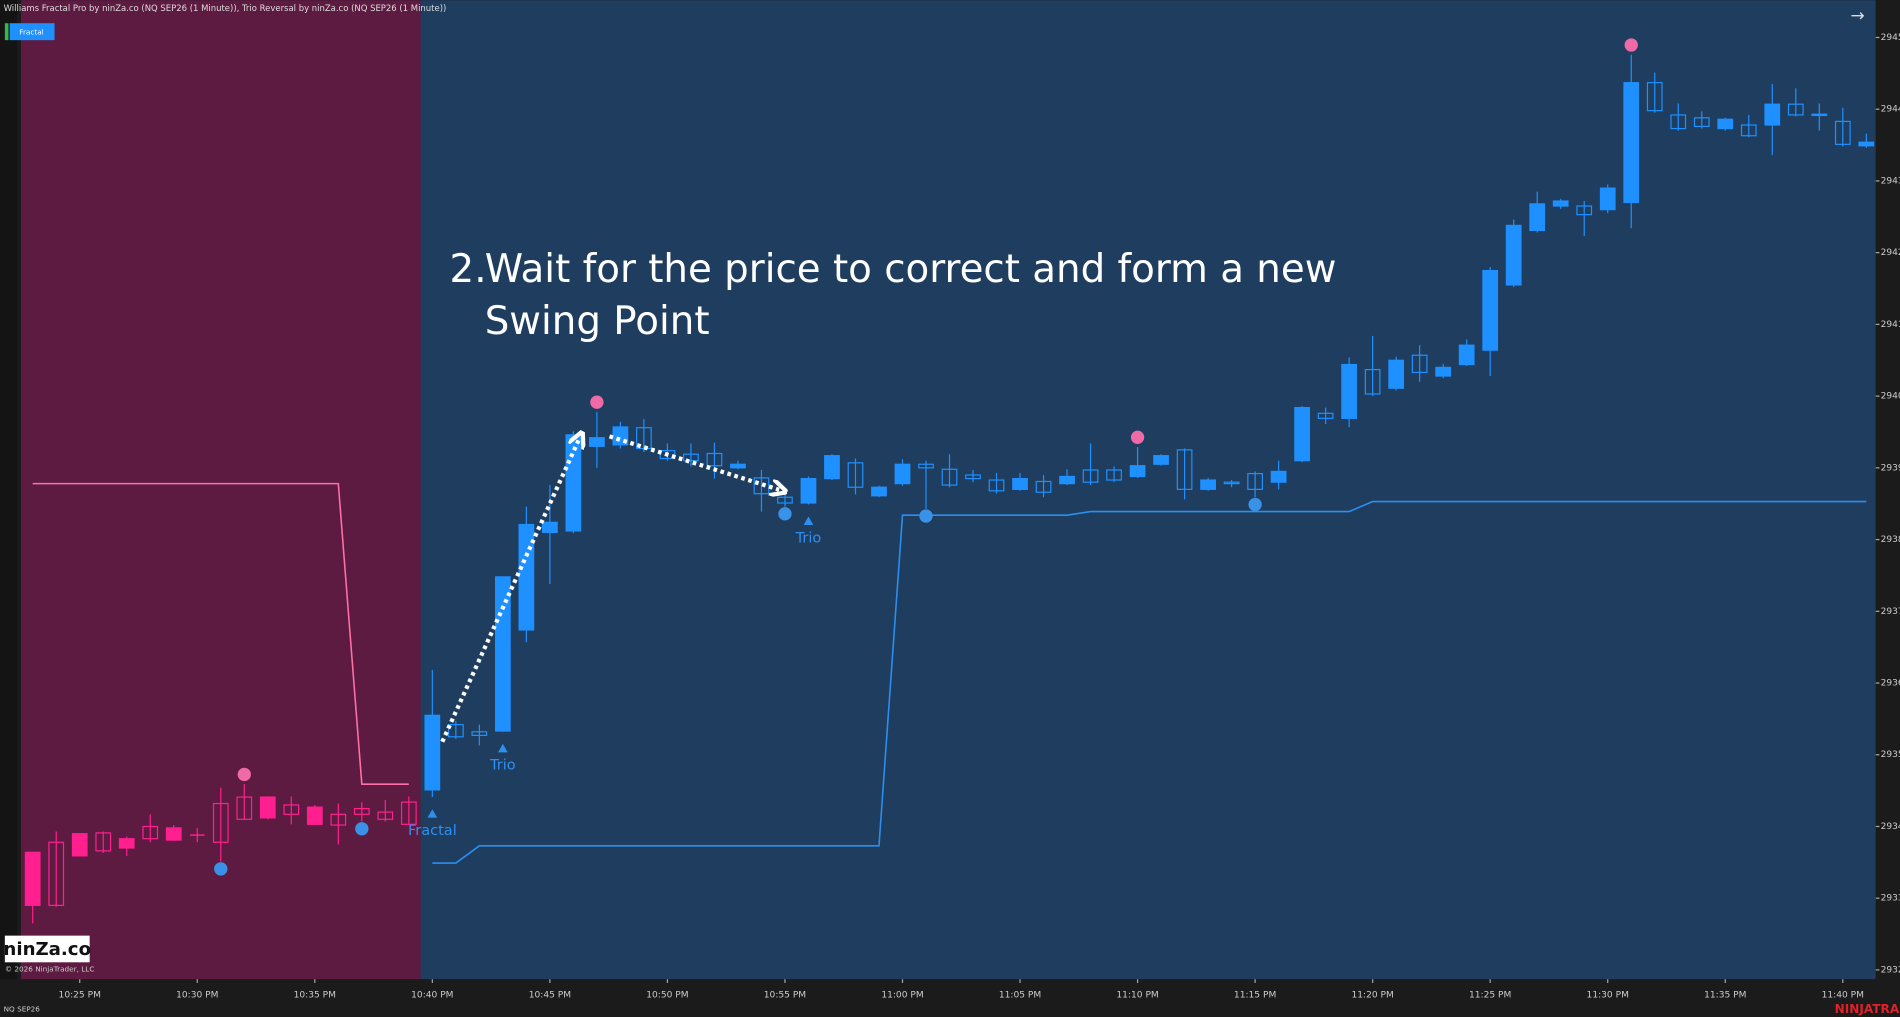 This screenshot has width=1900, height=1017. I want to click on y-tick-label: 2935, so click(1890, 755).